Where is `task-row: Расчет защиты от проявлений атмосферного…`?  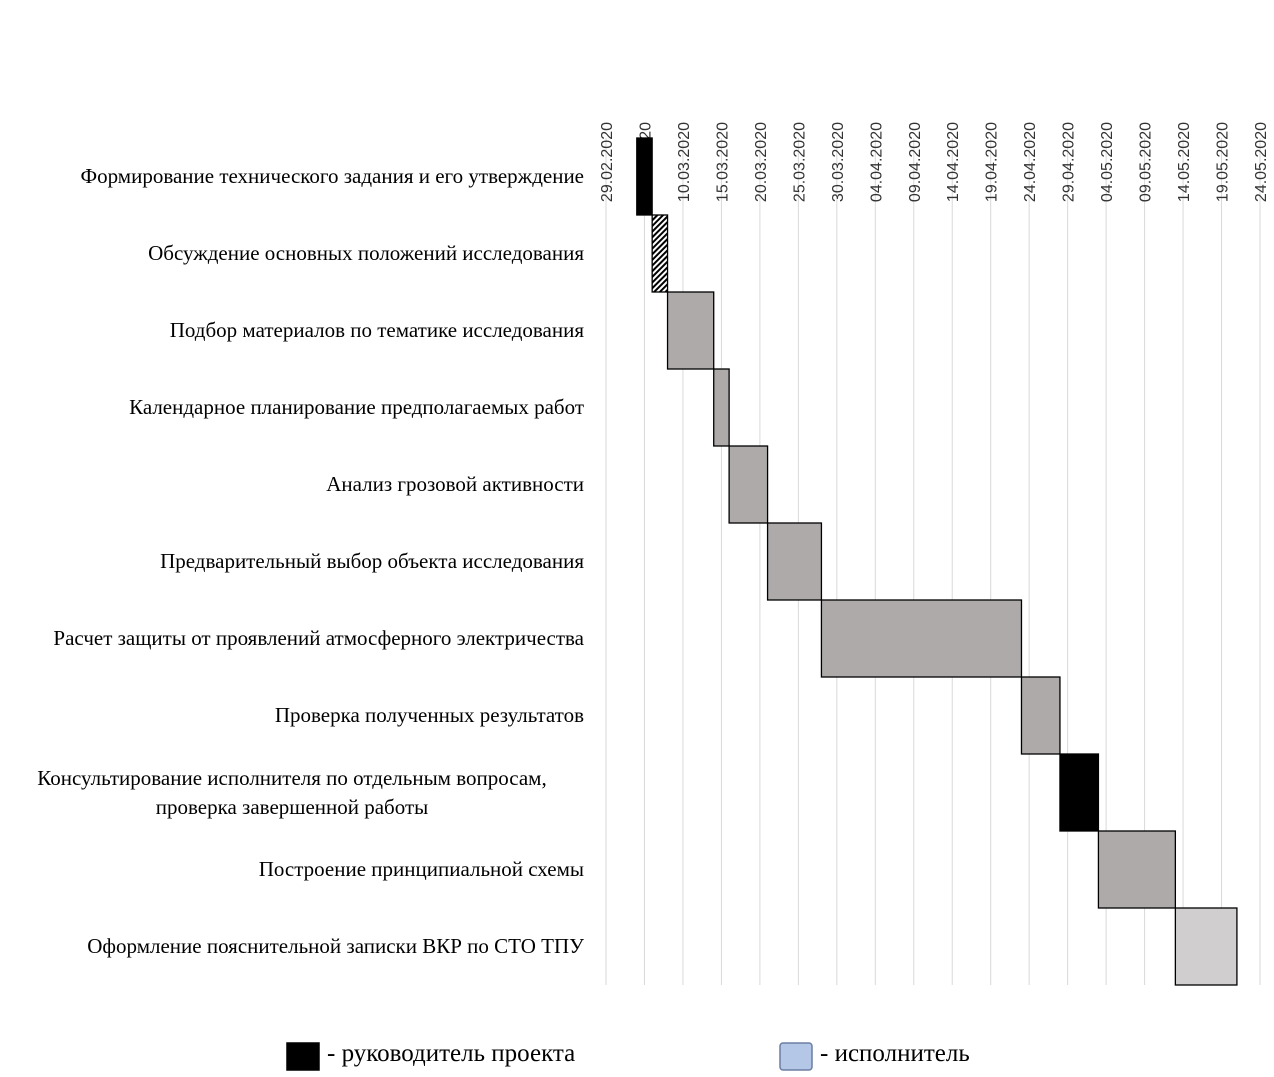
task-row: Расчет защиты от проявлений атмосферного… is located at coordinates (292, 638).